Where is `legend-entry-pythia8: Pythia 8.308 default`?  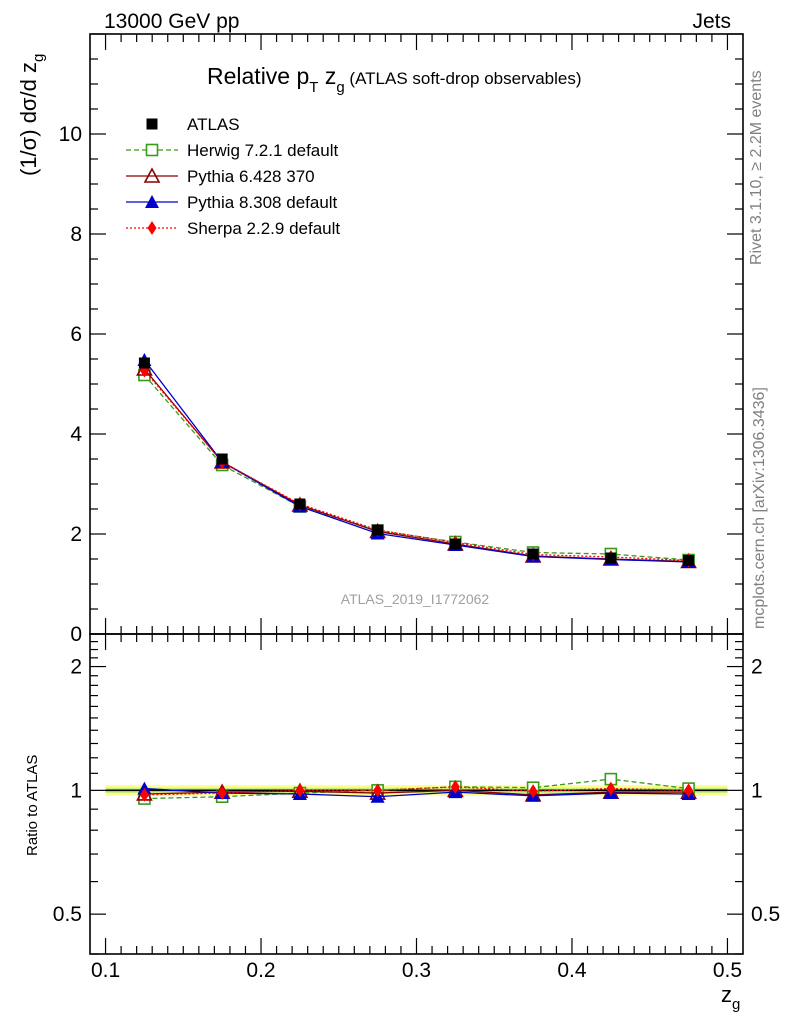
legend-entry-pythia8: Pythia 8.308 default is located at coordinates (232, 202).